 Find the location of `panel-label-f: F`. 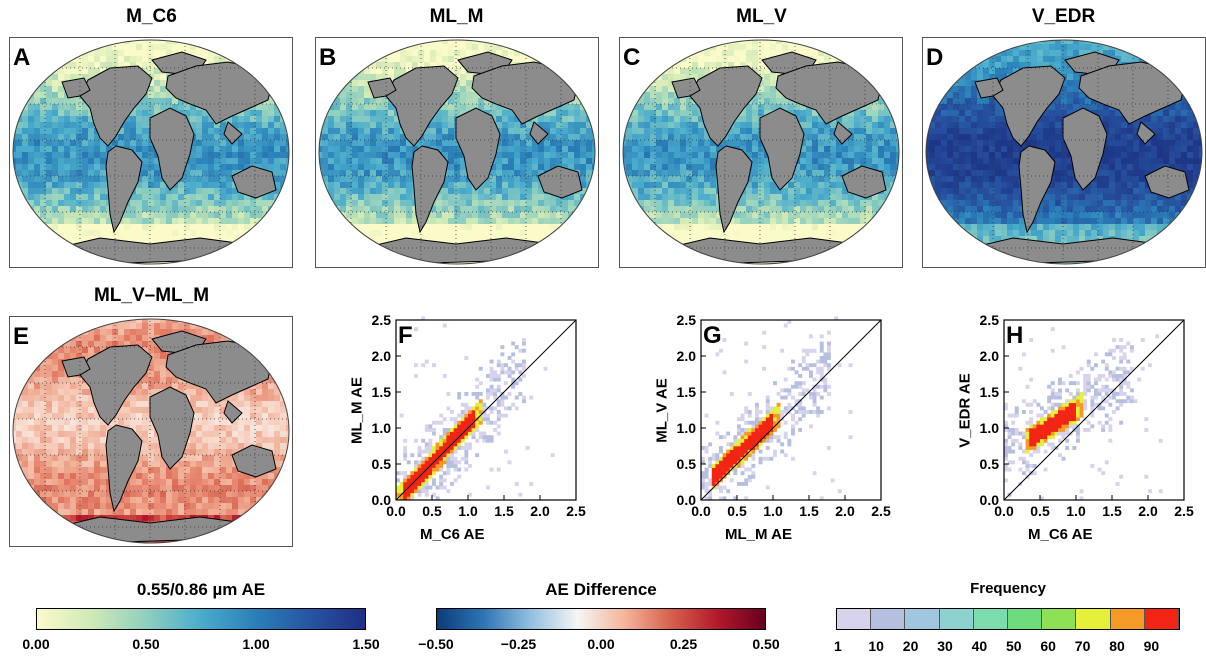

panel-label-f: F is located at coordinates (405, 335).